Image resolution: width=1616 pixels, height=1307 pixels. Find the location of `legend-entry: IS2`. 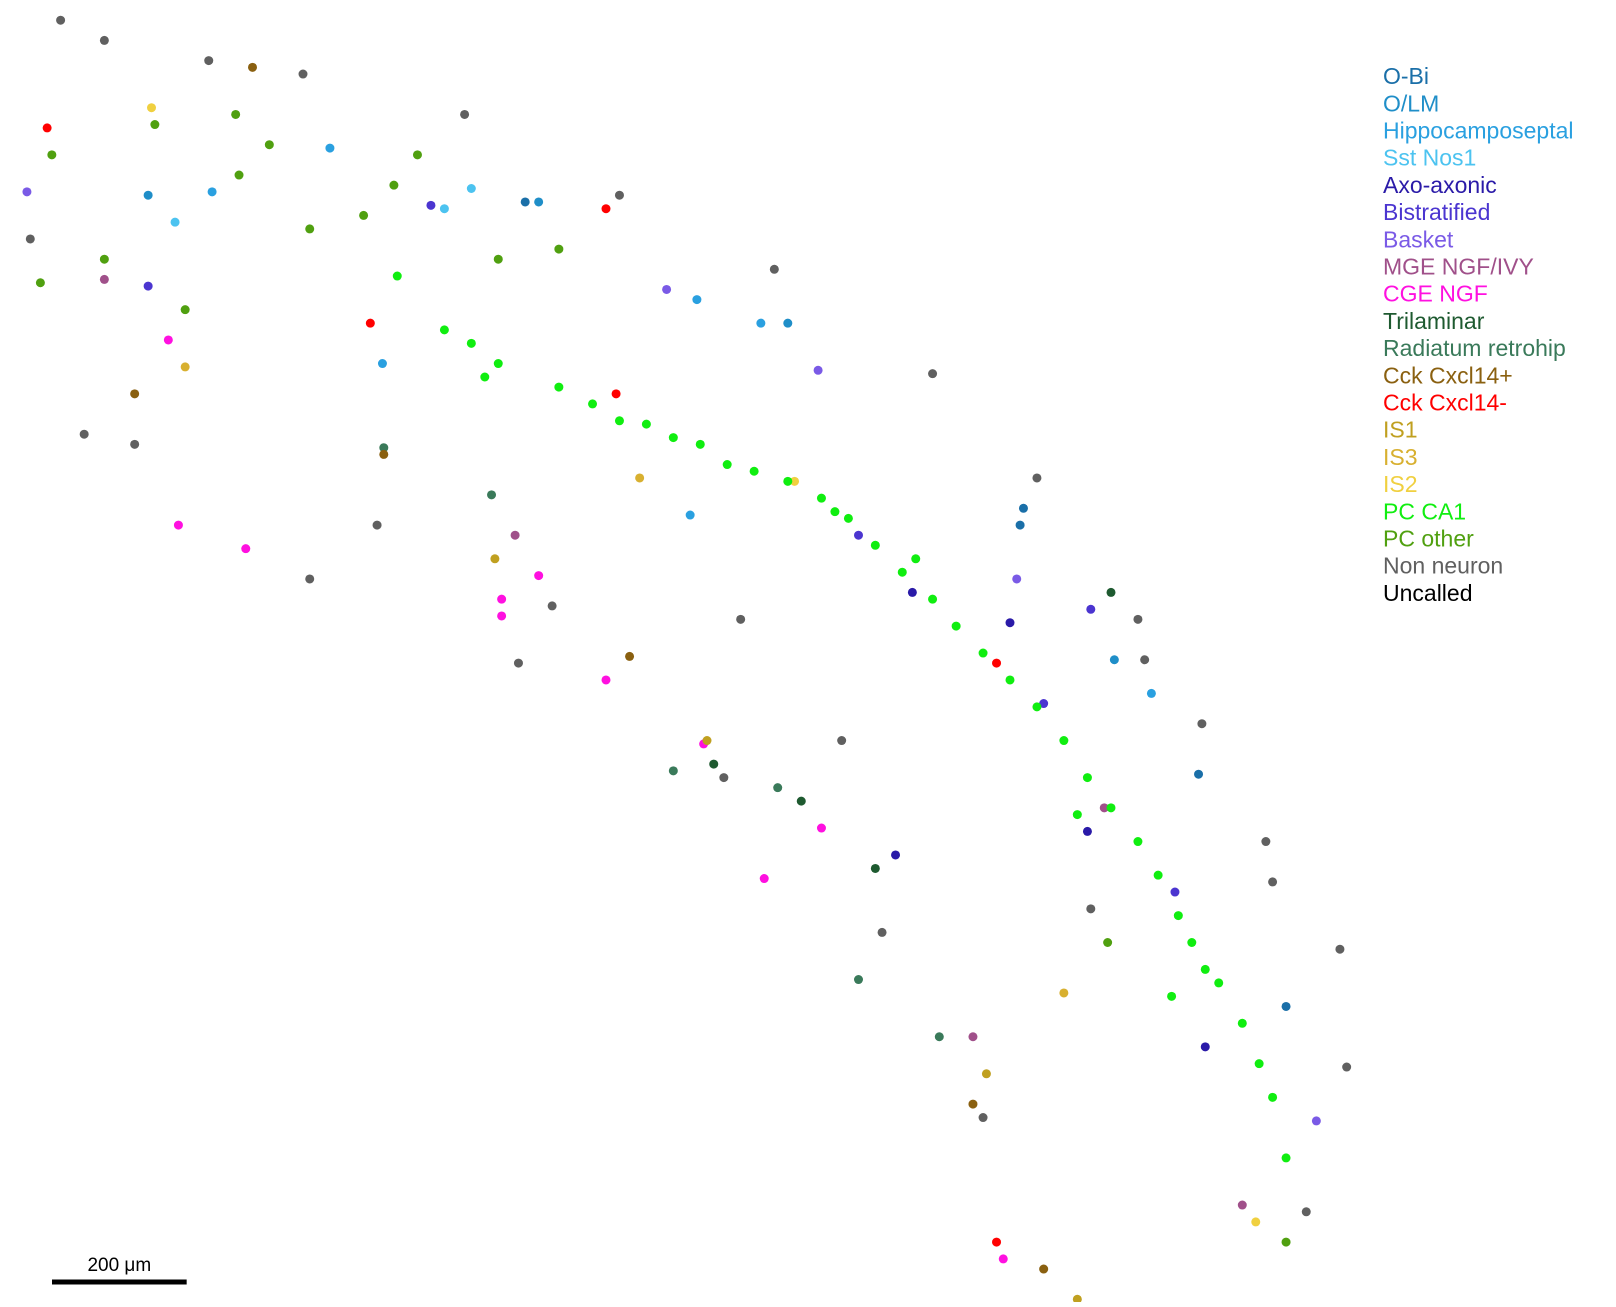

legend-entry: IS2 is located at coordinates (1400, 484).